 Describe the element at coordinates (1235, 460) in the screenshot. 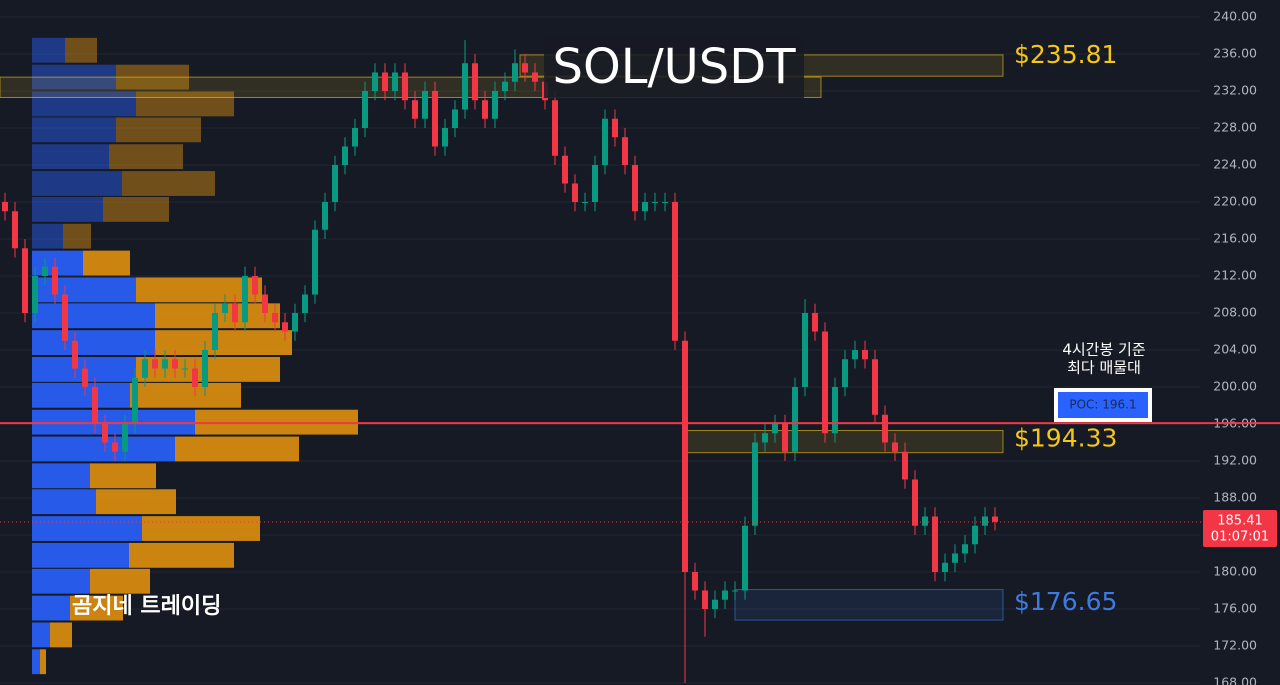

I see `y-tick-label: 192.00` at that location.